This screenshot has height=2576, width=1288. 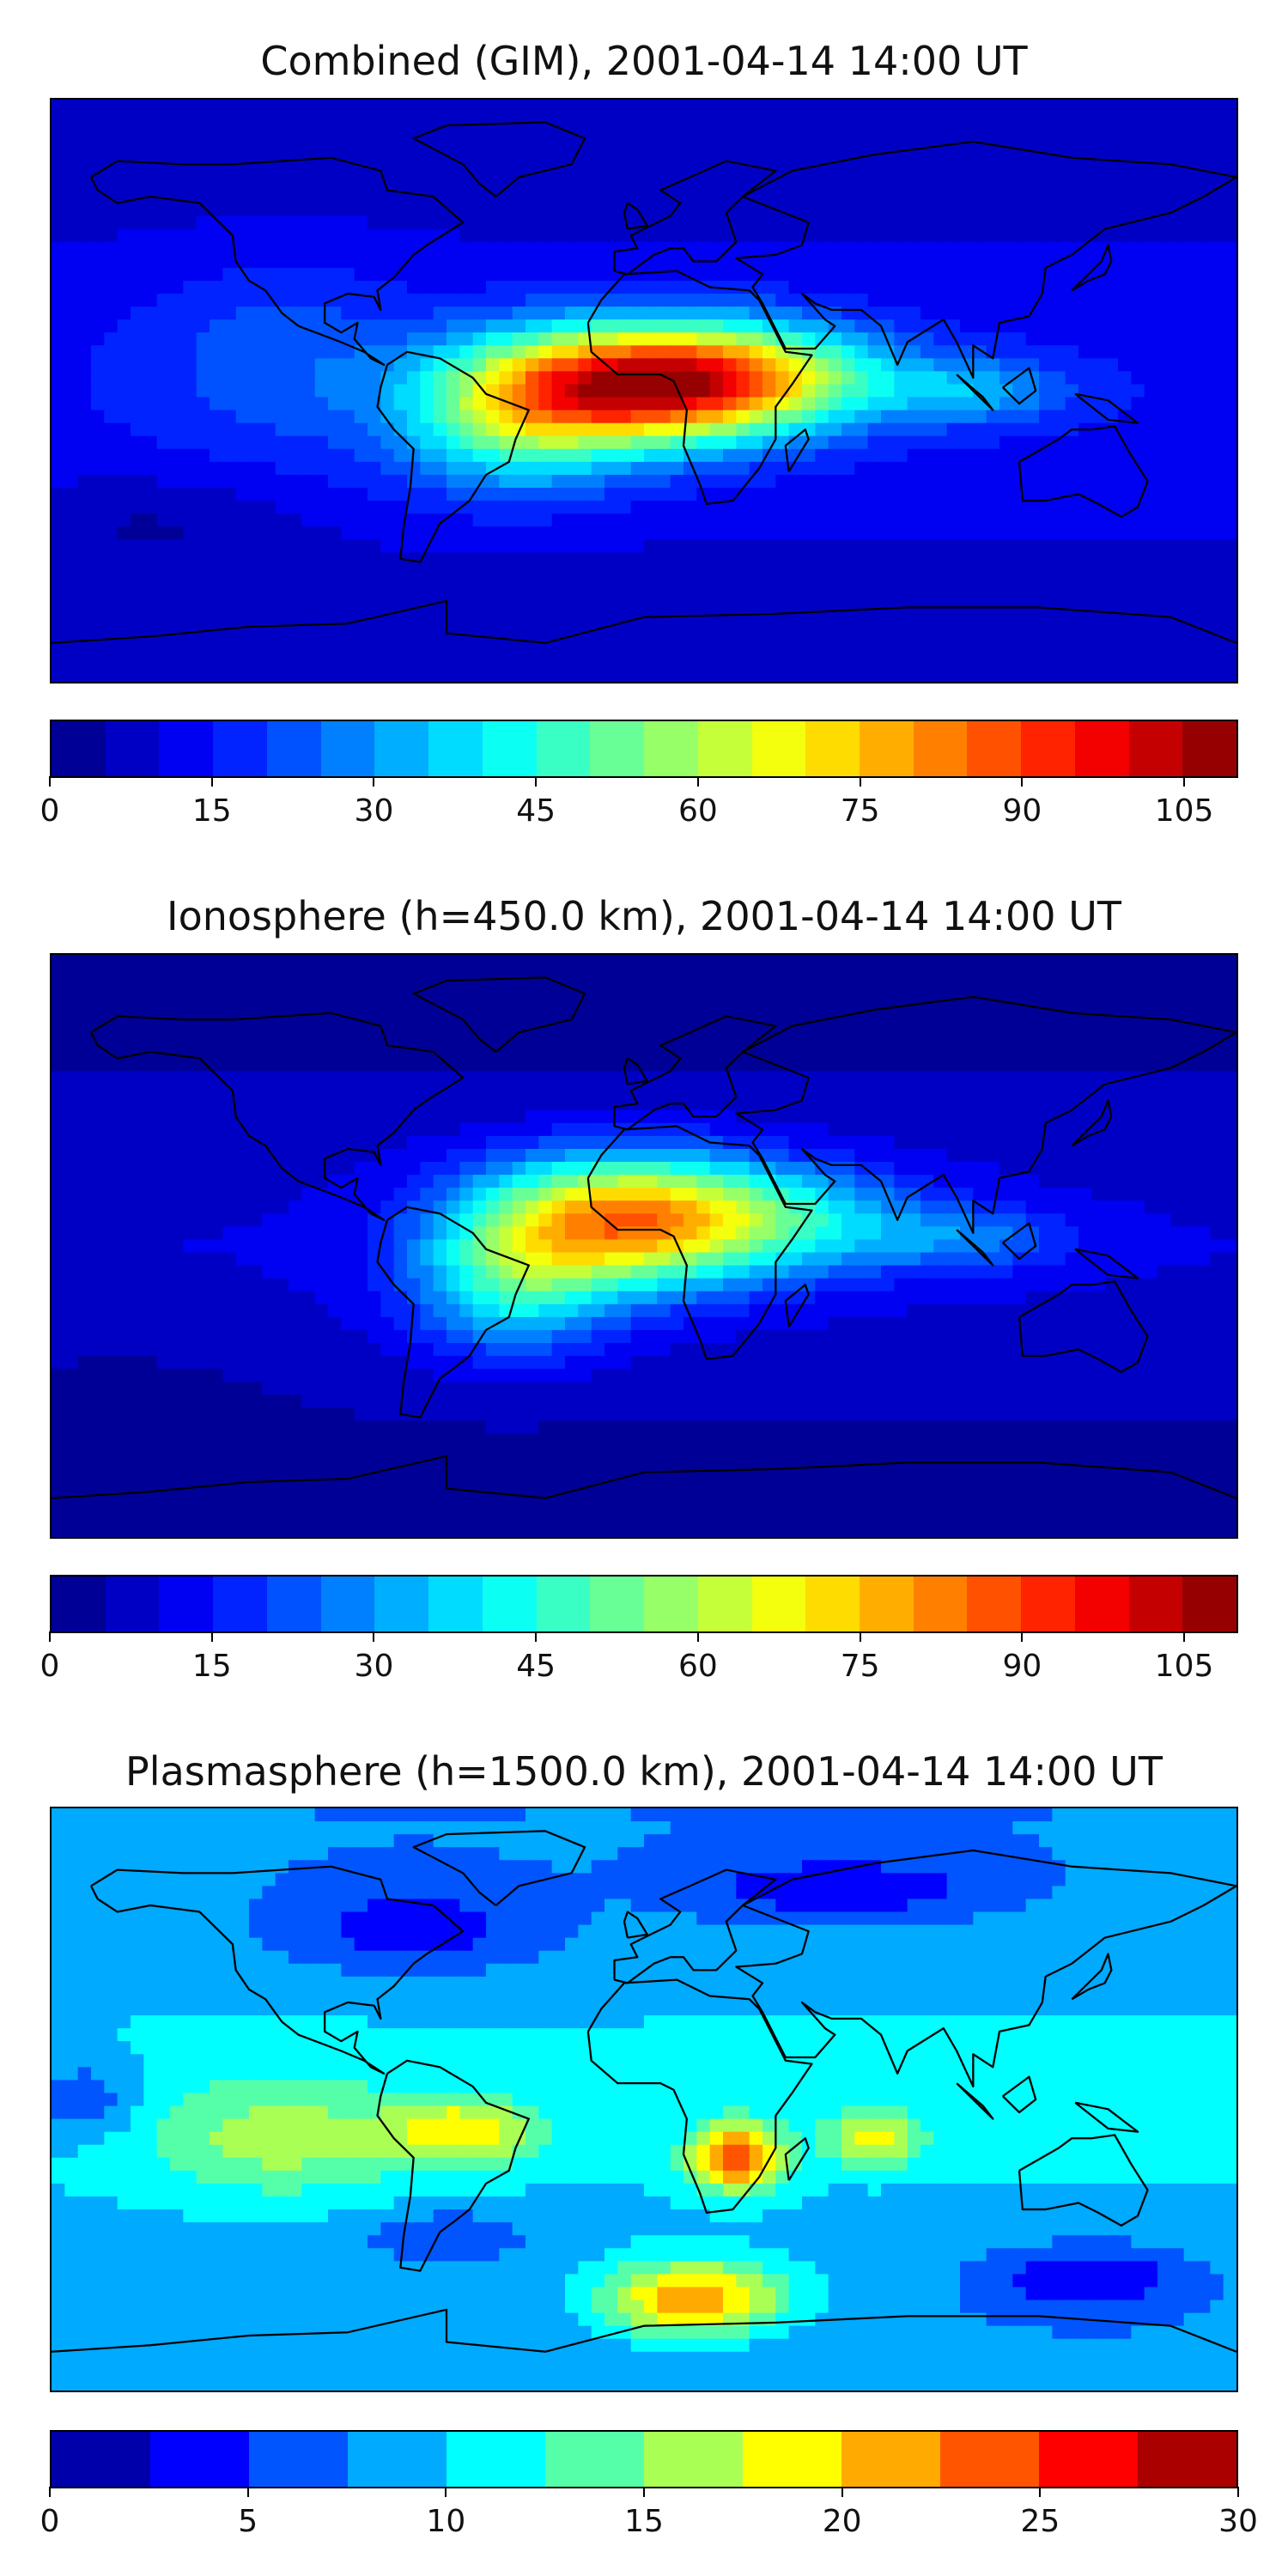 I want to click on panel-1-title: Combined (GIM), 2001-04-14 14:00 UT, so click(x=644, y=61).